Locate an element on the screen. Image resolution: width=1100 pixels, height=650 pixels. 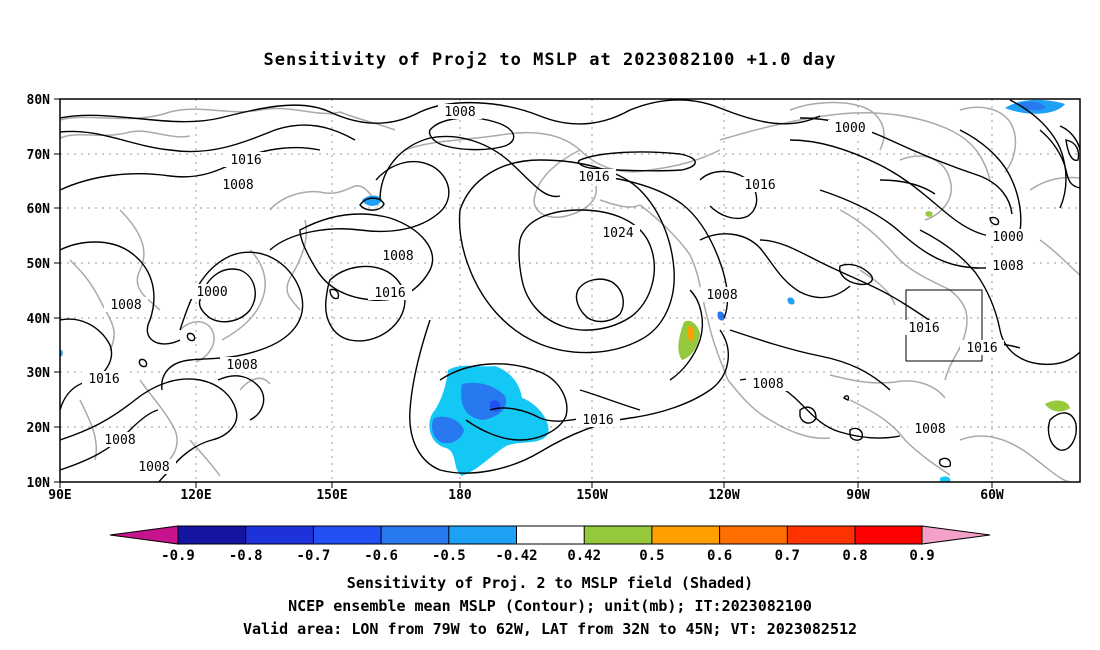
lat-label-70n: 70N is located at coordinates (39, 155).